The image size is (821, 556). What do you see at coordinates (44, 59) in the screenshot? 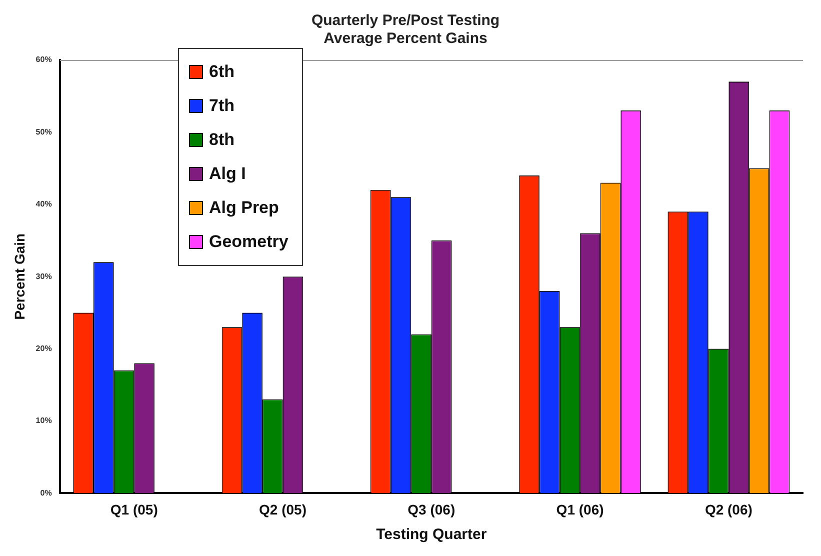
I see `y-tick-label: 60%` at bounding box center [44, 59].